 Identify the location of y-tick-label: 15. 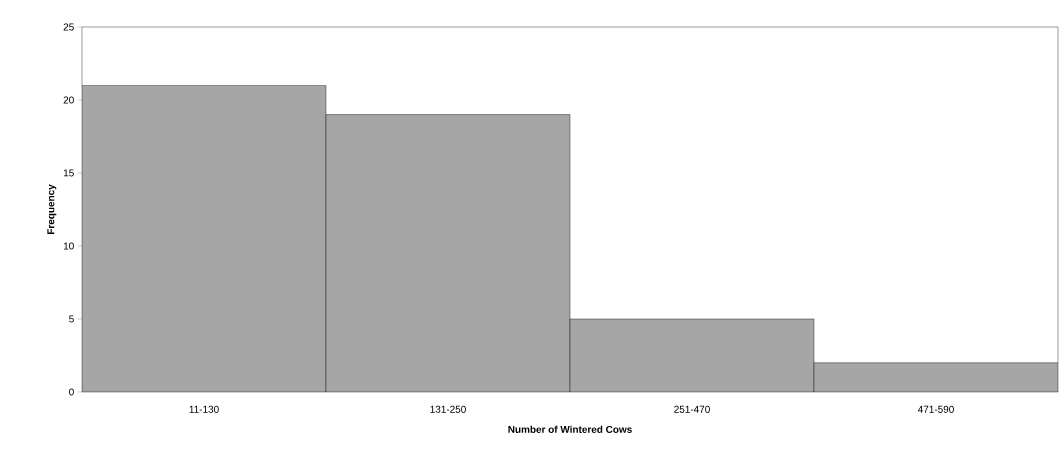
(68, 173).